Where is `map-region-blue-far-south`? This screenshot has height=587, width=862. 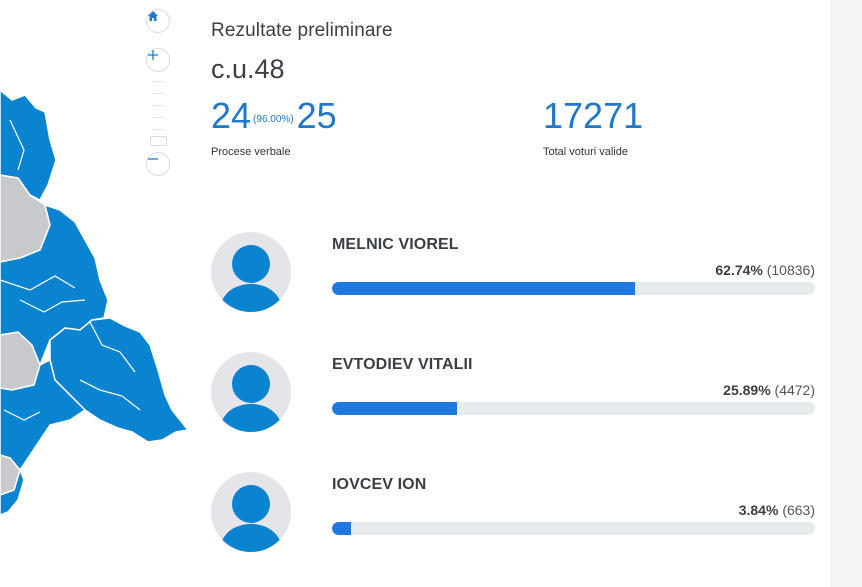 map-region-blue-far-south is located at coordinates (12, 491).